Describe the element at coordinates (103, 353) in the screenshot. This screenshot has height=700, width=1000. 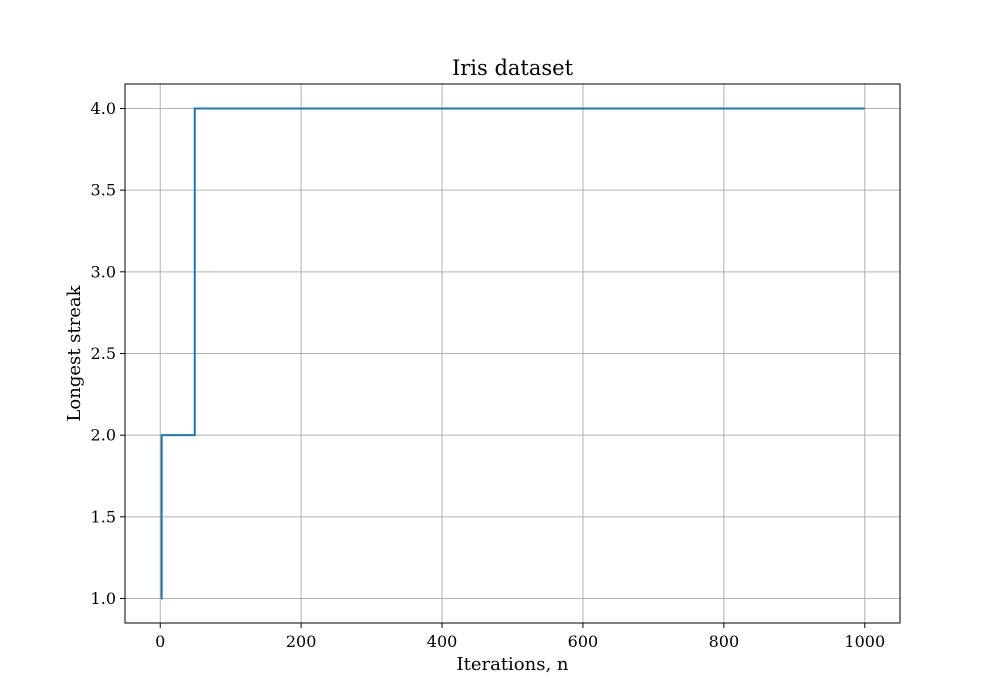
I see `y-tick-label: 2.5` at that location.